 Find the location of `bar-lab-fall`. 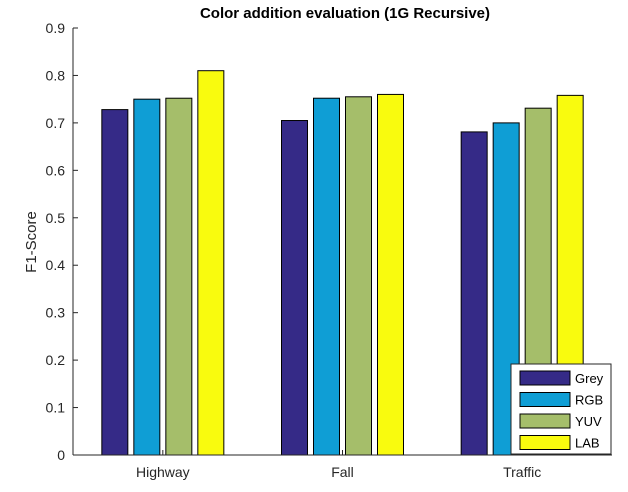

bar-lab-fall is located at coordinates (390, 274).